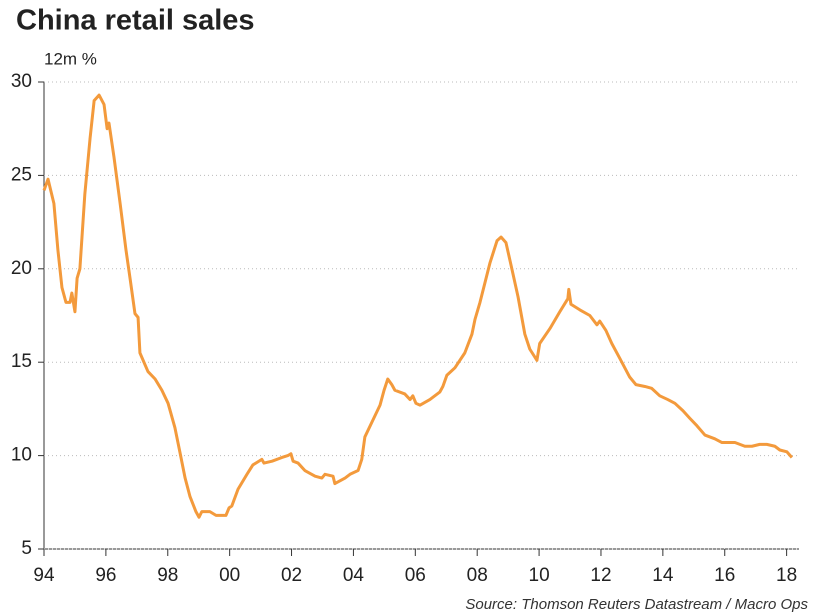  I want to click on y-tick-label: 25, so click(21, 174).